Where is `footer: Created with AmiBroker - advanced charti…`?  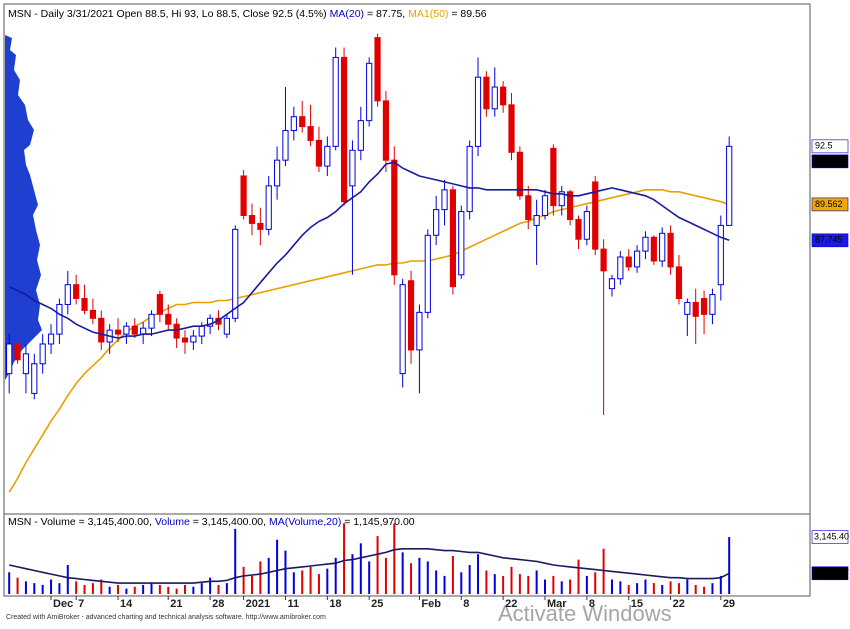 footer: Created with AmiBroker - advanced charti… is located at coordinates (166, 617).